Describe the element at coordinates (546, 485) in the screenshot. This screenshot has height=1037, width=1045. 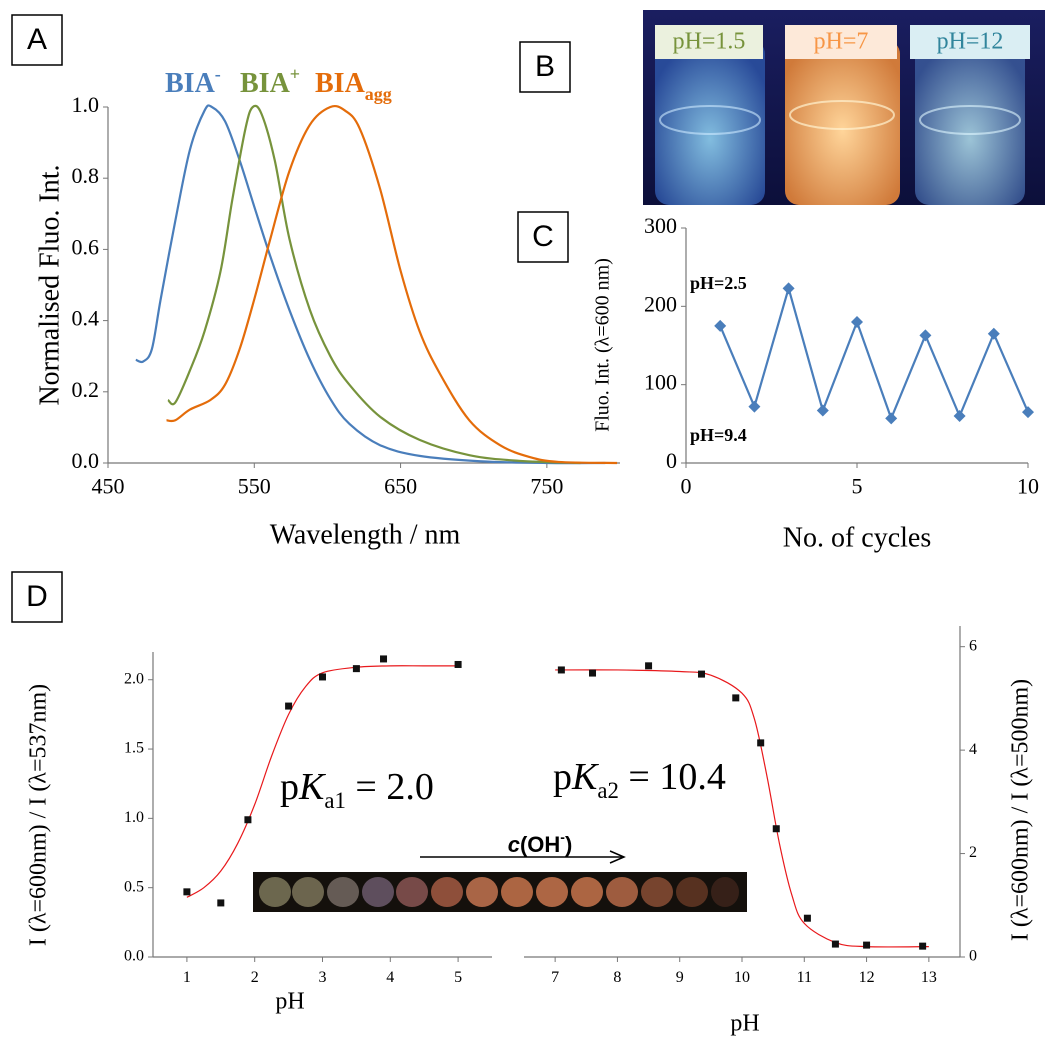
I see `x-tick-label: 750` at that location.